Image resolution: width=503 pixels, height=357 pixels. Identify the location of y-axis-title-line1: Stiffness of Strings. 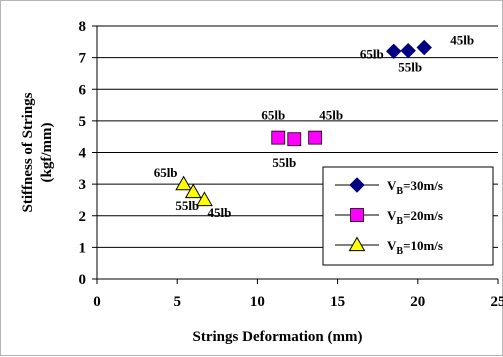
(28, 152).